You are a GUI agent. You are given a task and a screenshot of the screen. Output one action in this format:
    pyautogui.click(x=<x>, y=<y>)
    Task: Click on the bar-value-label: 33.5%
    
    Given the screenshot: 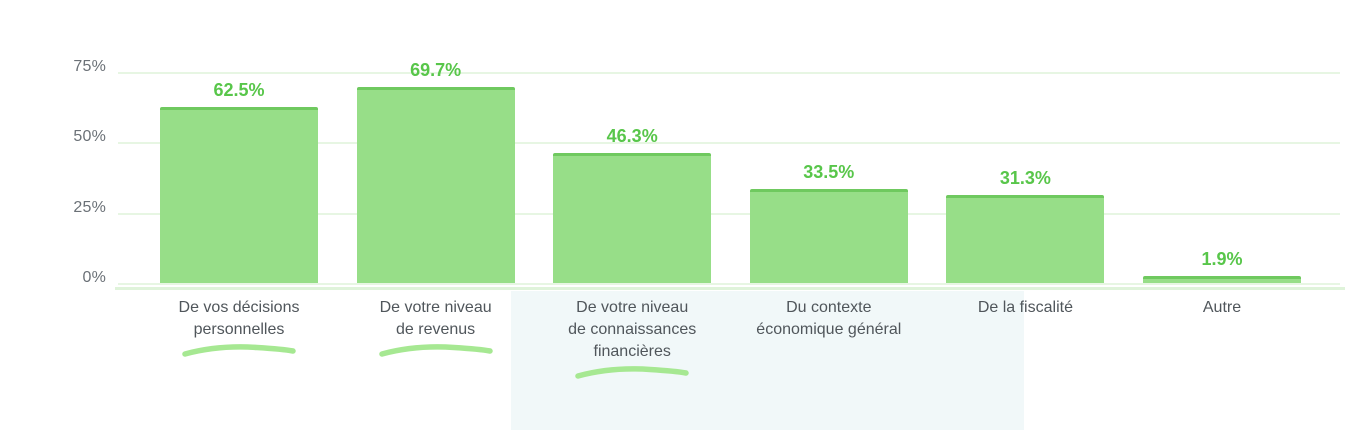 What is the action you would take?
    pyautogui.click(x=829, y=172)
    